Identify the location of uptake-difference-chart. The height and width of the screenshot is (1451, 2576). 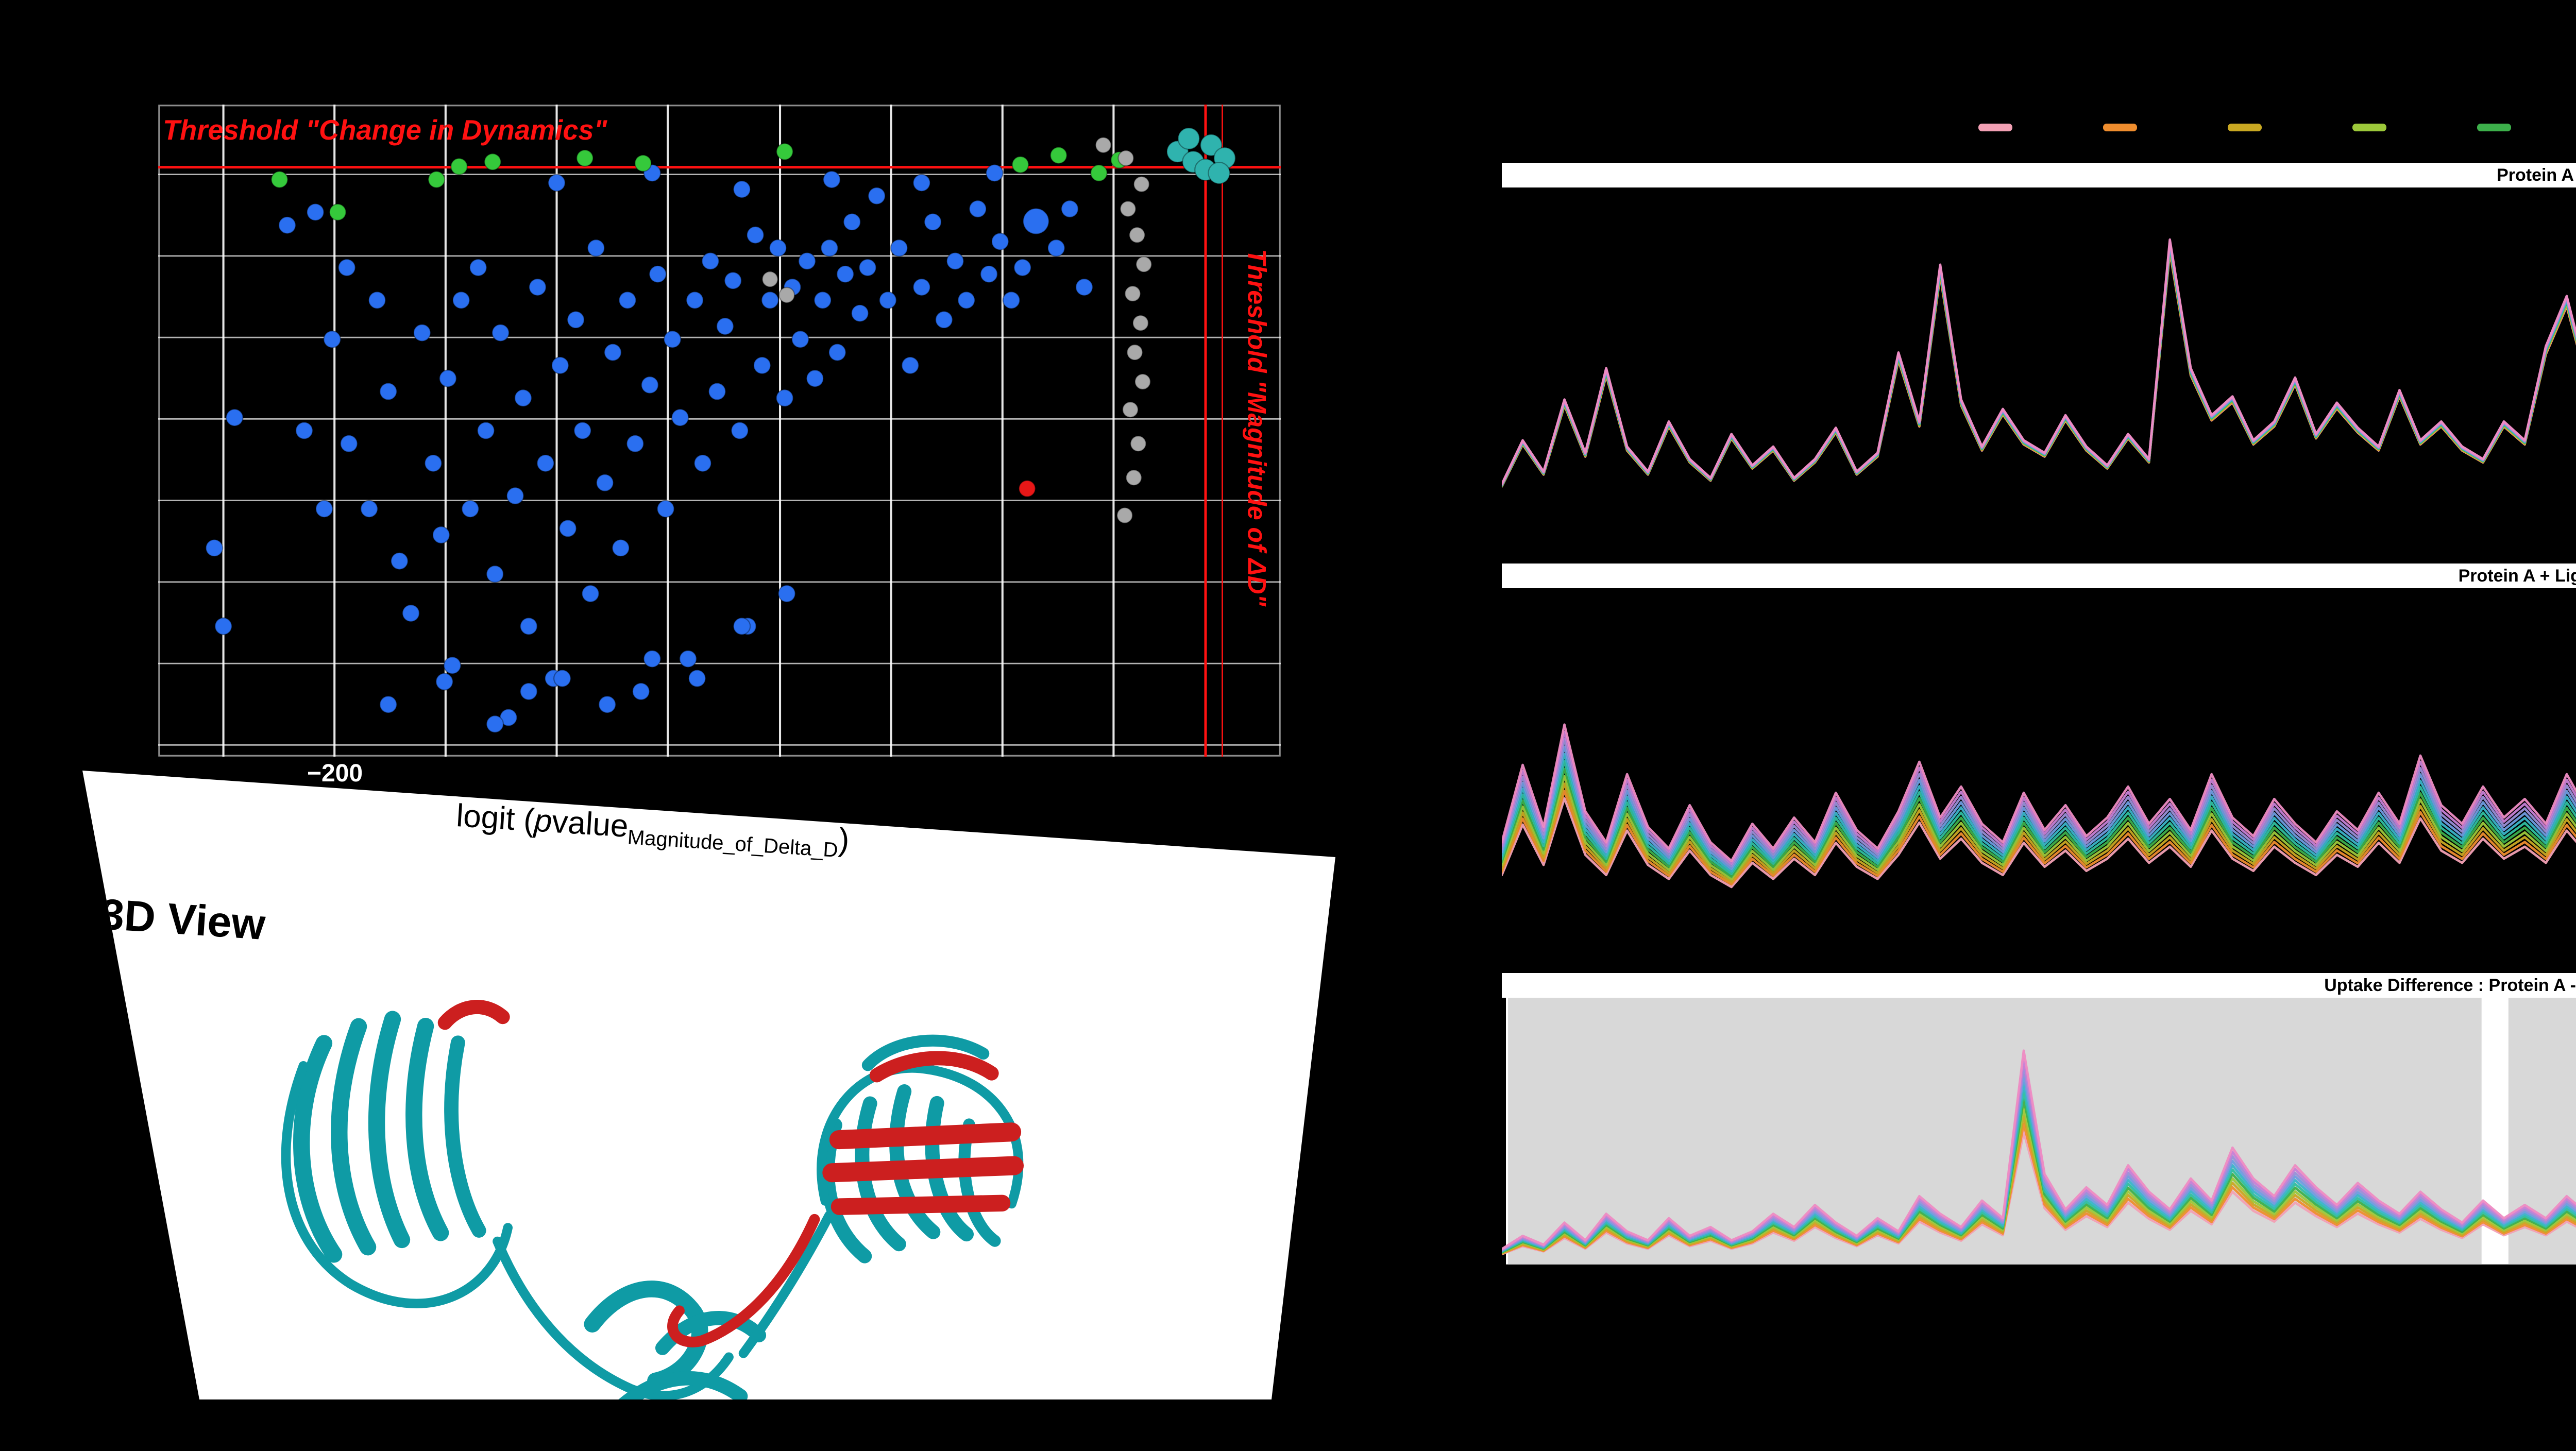
(2039, 1134).